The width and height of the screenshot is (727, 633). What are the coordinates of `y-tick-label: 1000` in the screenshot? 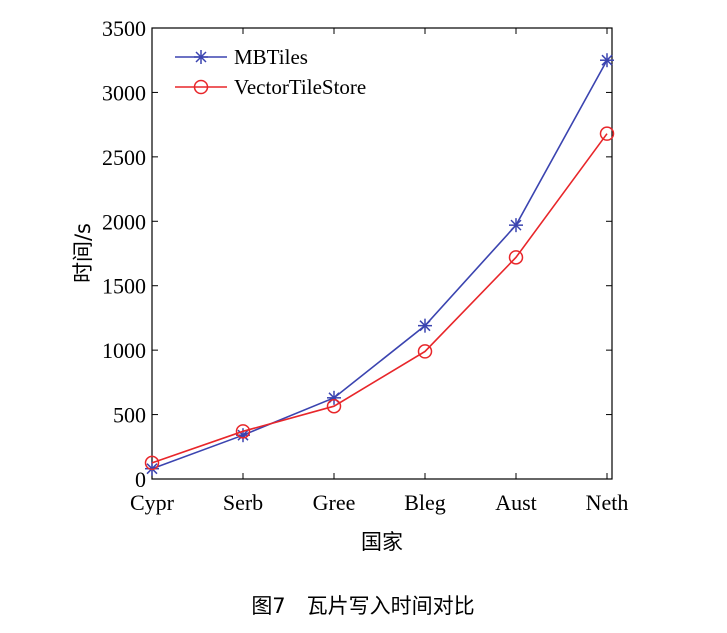 It's located at (124, 350).